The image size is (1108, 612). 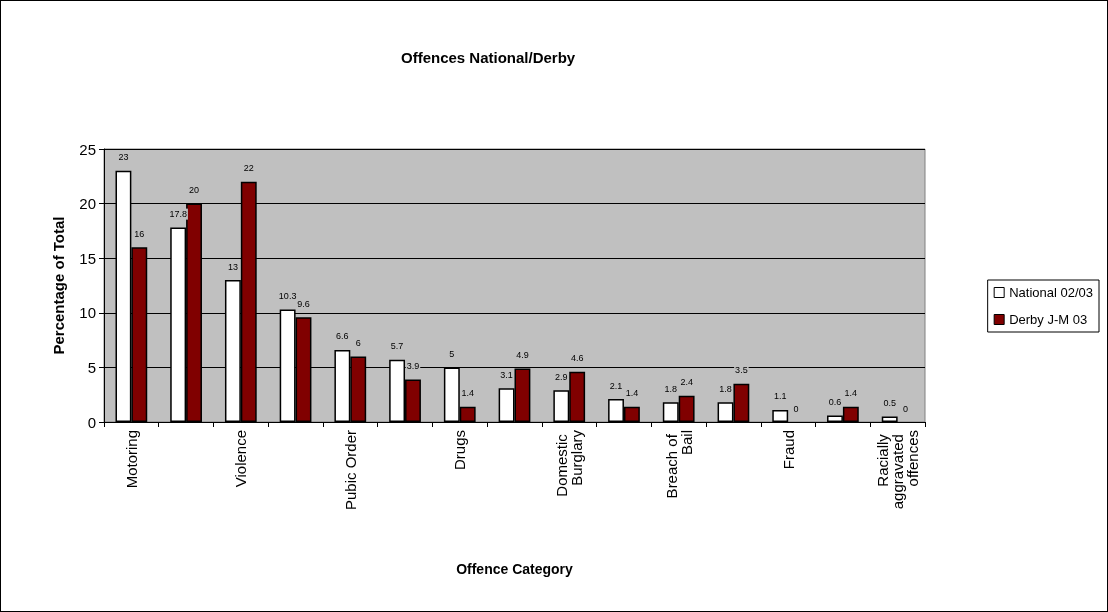 I want to click on data-label: 0.5, so click(x=889, y=403).